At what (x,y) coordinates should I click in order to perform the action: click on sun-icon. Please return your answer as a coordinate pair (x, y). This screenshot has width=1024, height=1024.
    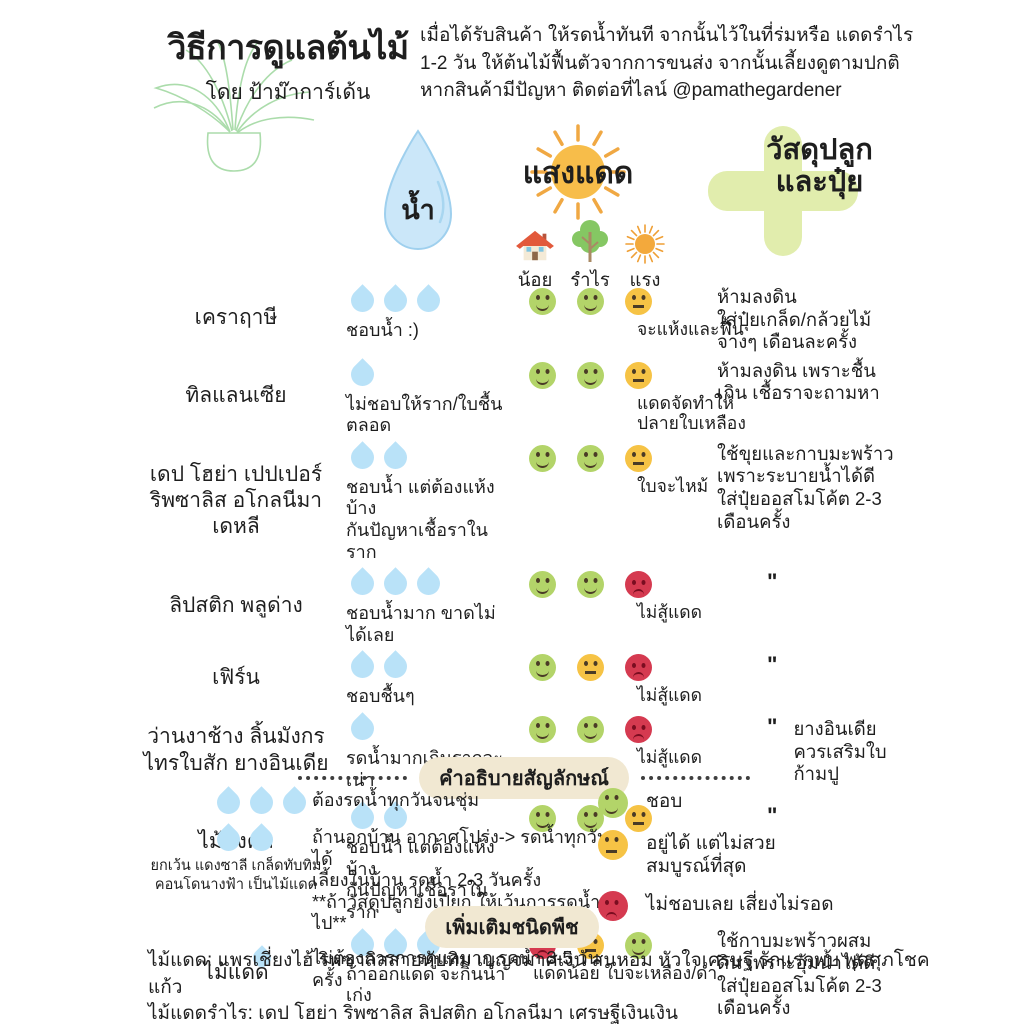
    Looking at the image, I should click on (578, 172).